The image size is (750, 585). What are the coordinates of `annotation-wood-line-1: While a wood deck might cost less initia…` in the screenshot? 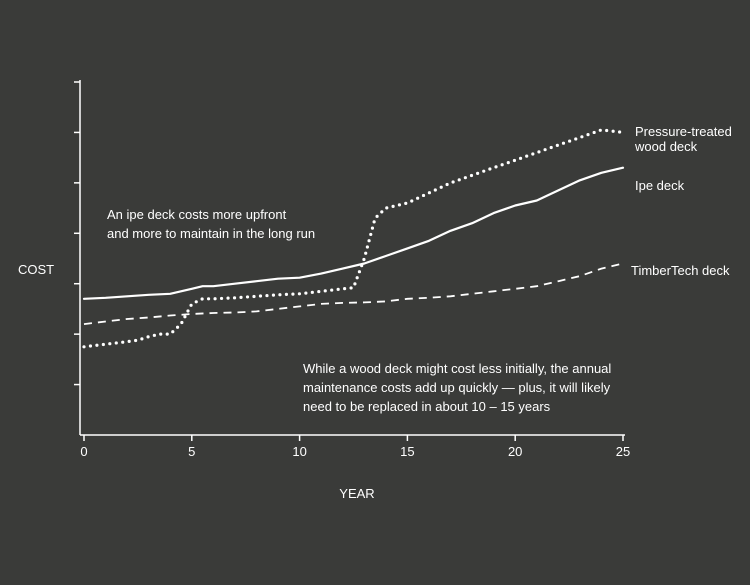 It's located at (457, 368).